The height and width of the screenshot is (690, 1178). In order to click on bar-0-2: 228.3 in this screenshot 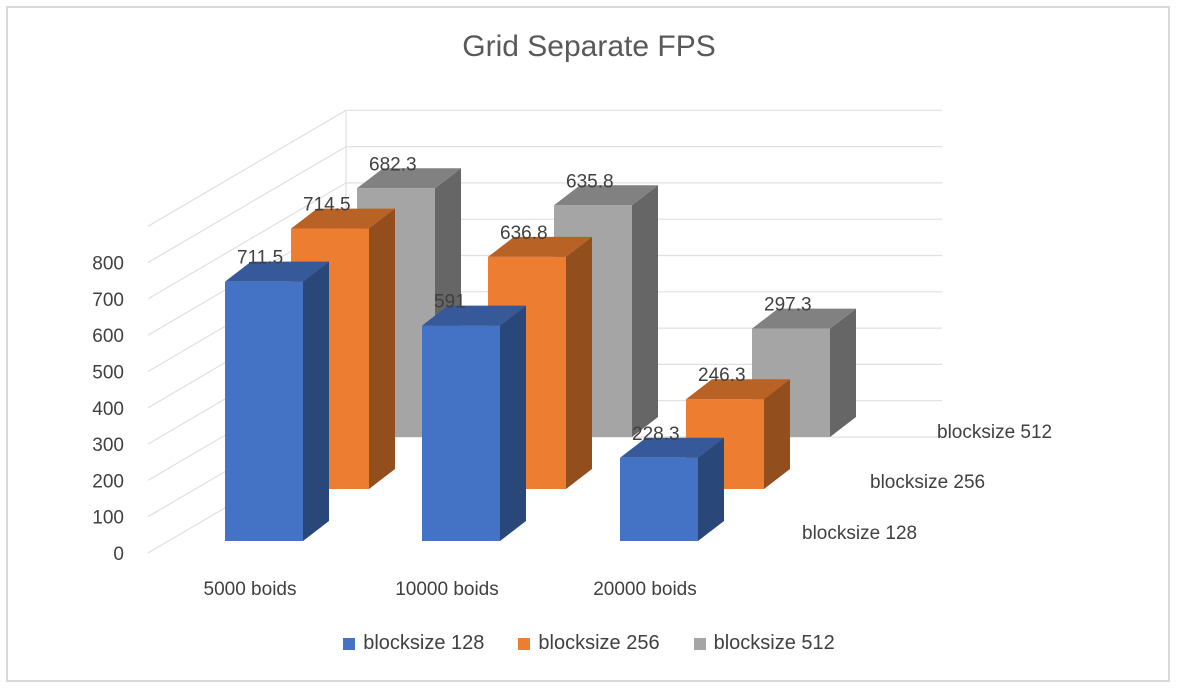, I will do `click(672, 482)`.